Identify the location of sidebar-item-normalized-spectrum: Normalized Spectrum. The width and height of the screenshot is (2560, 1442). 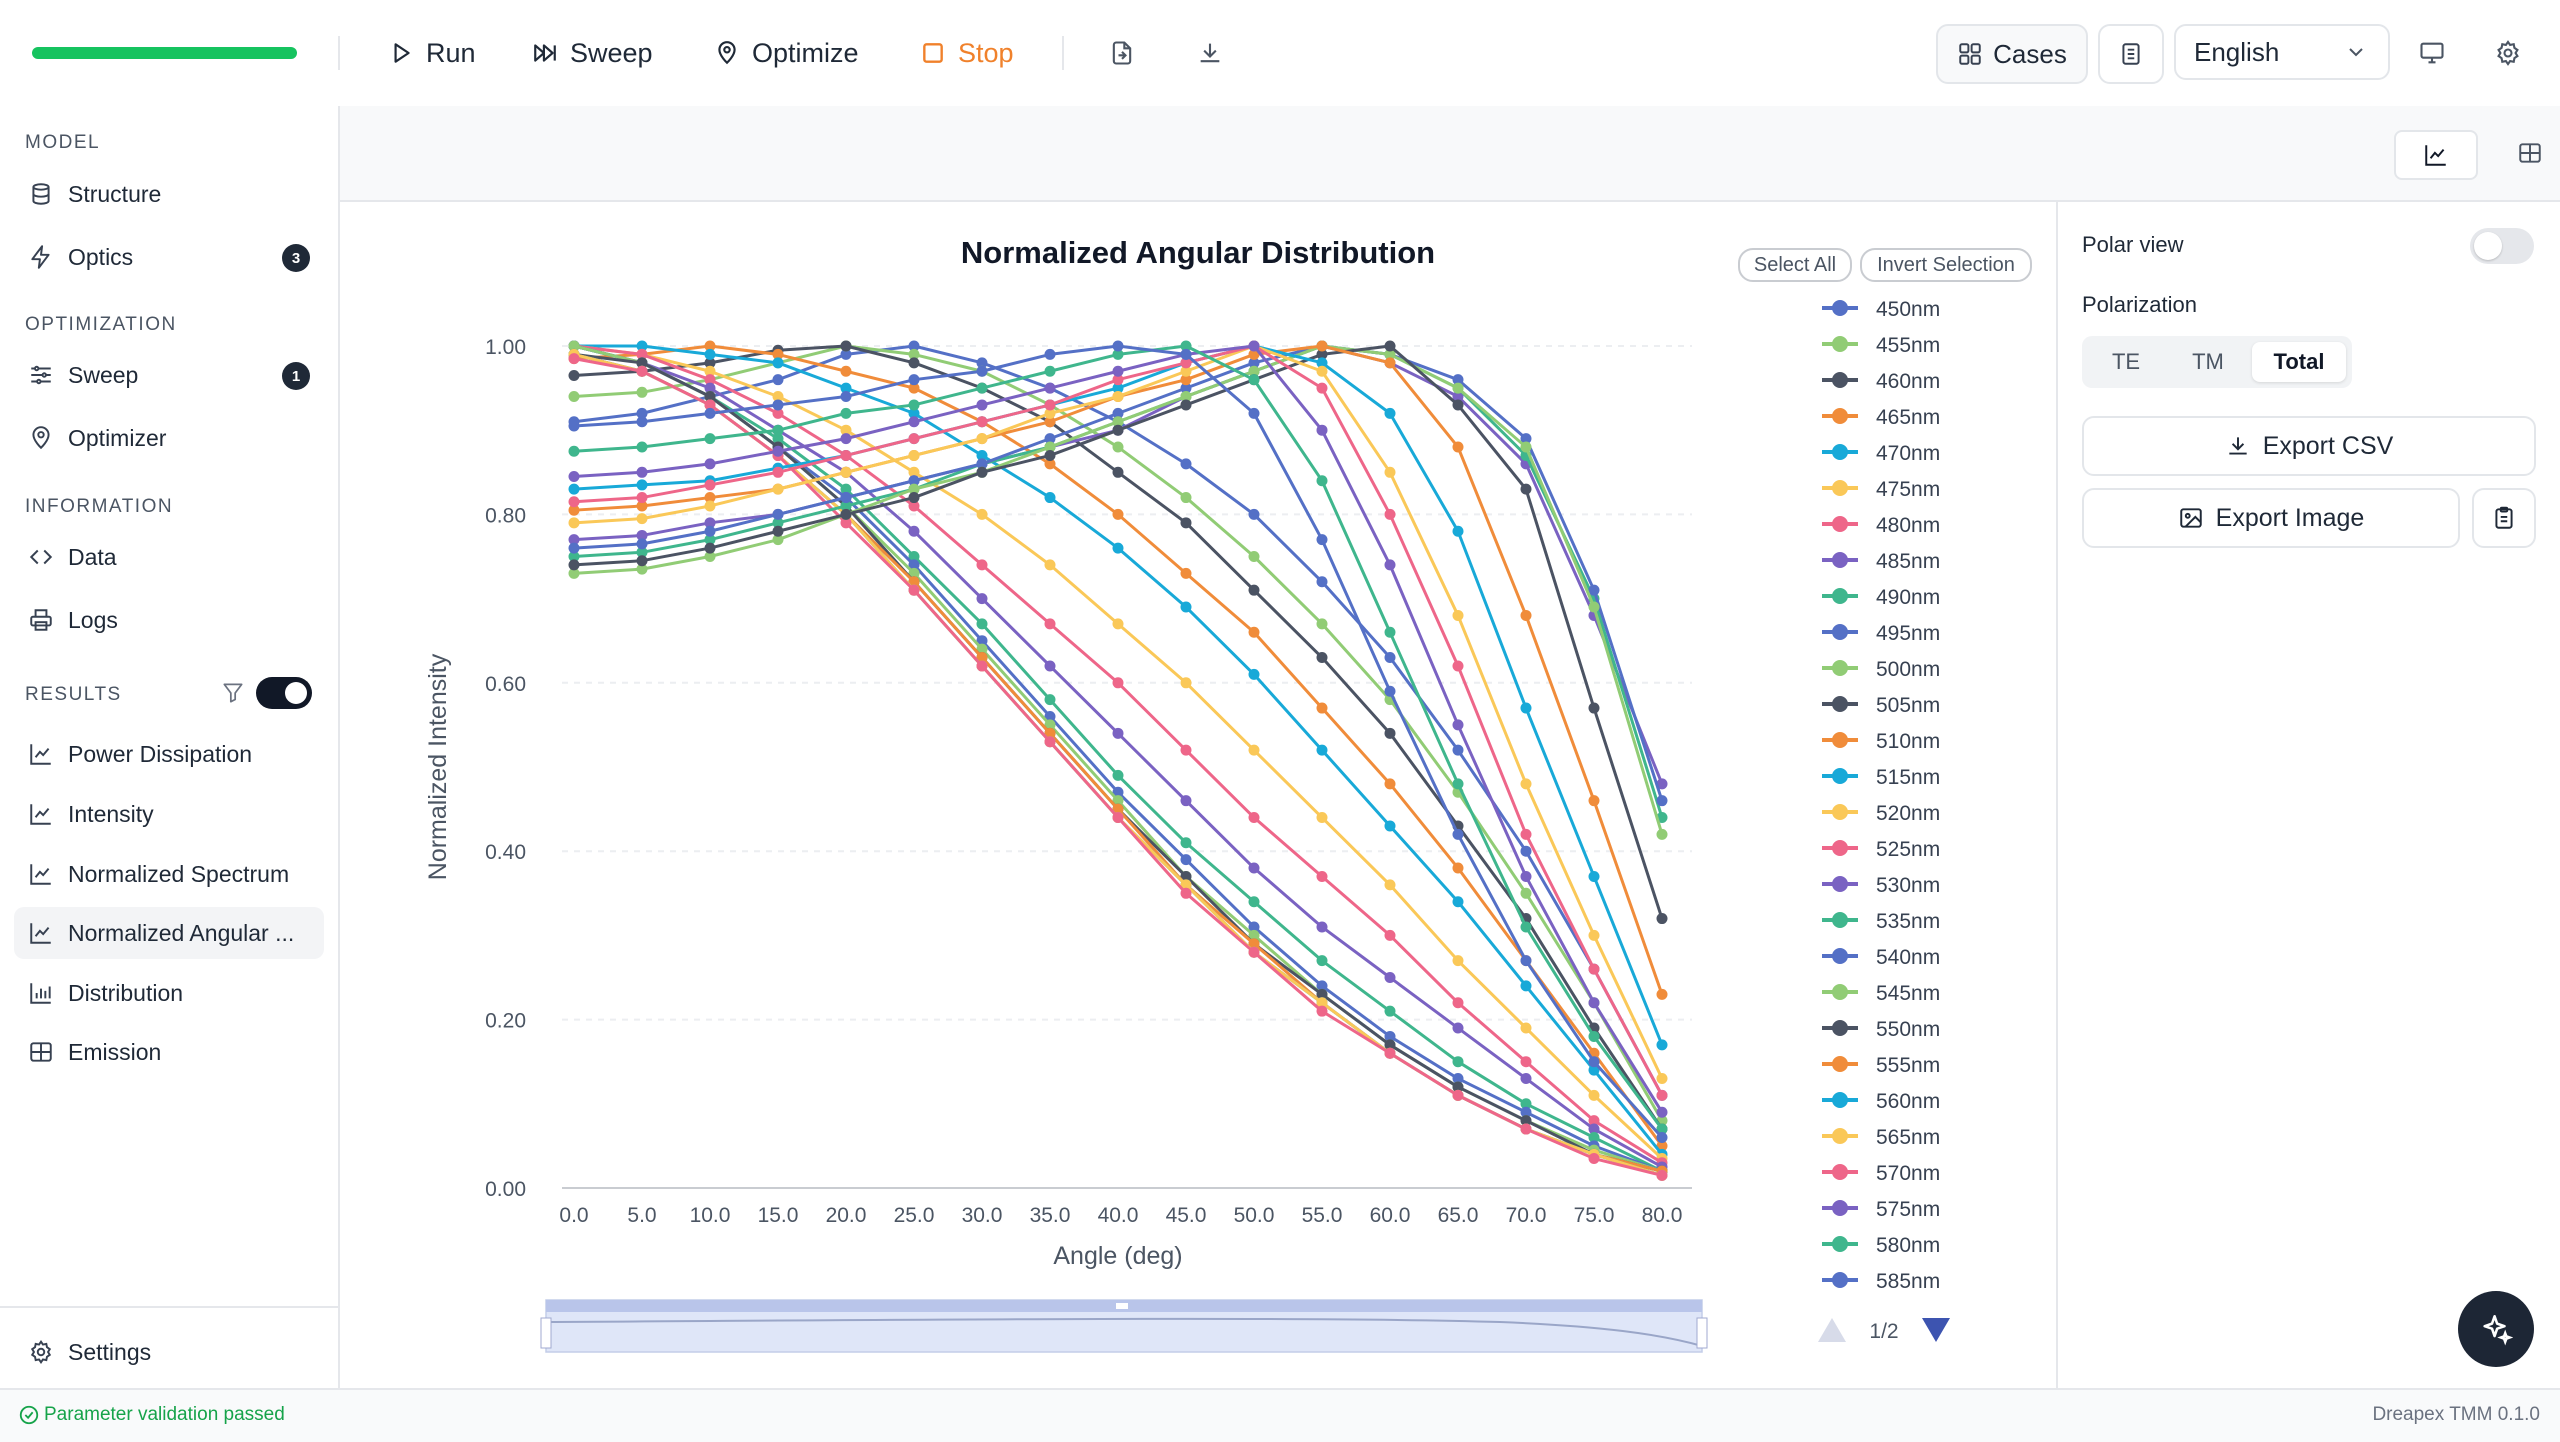
(169, 874).